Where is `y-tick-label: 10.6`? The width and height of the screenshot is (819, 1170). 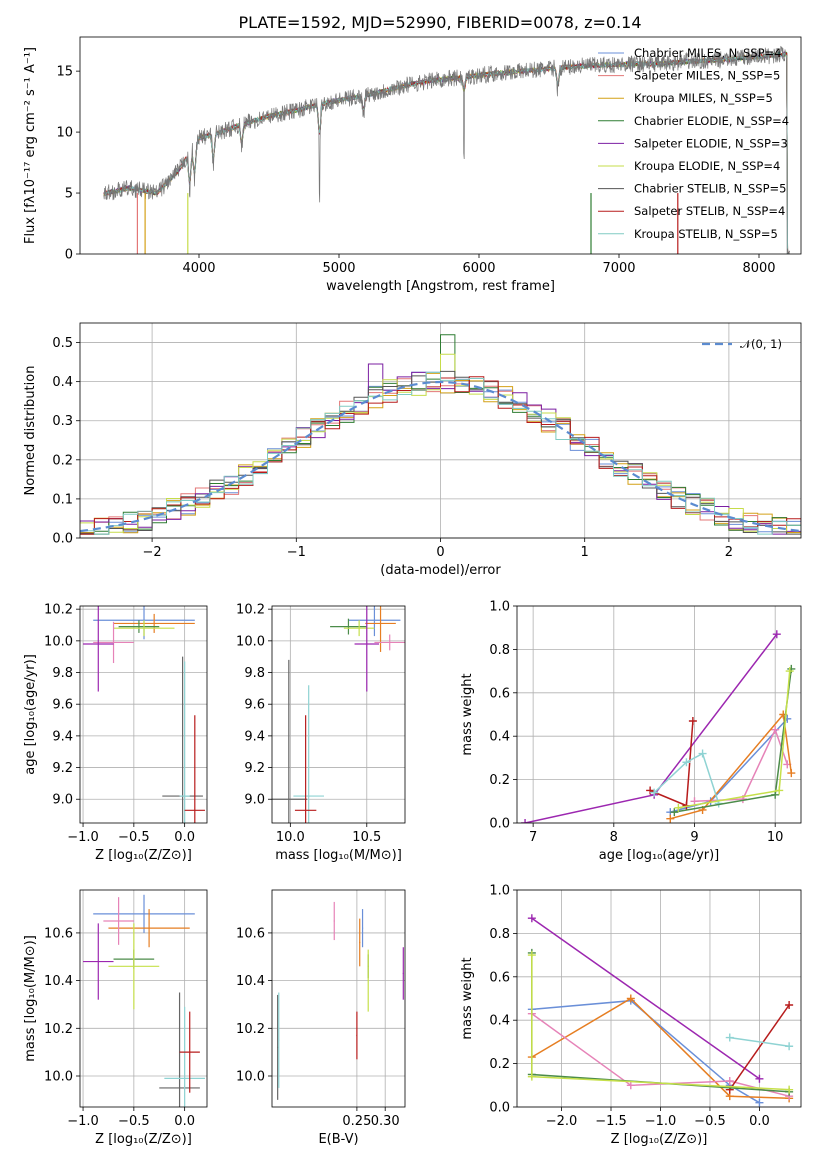 y-tick-label: 10.6 is located at coordinates (250, 933).